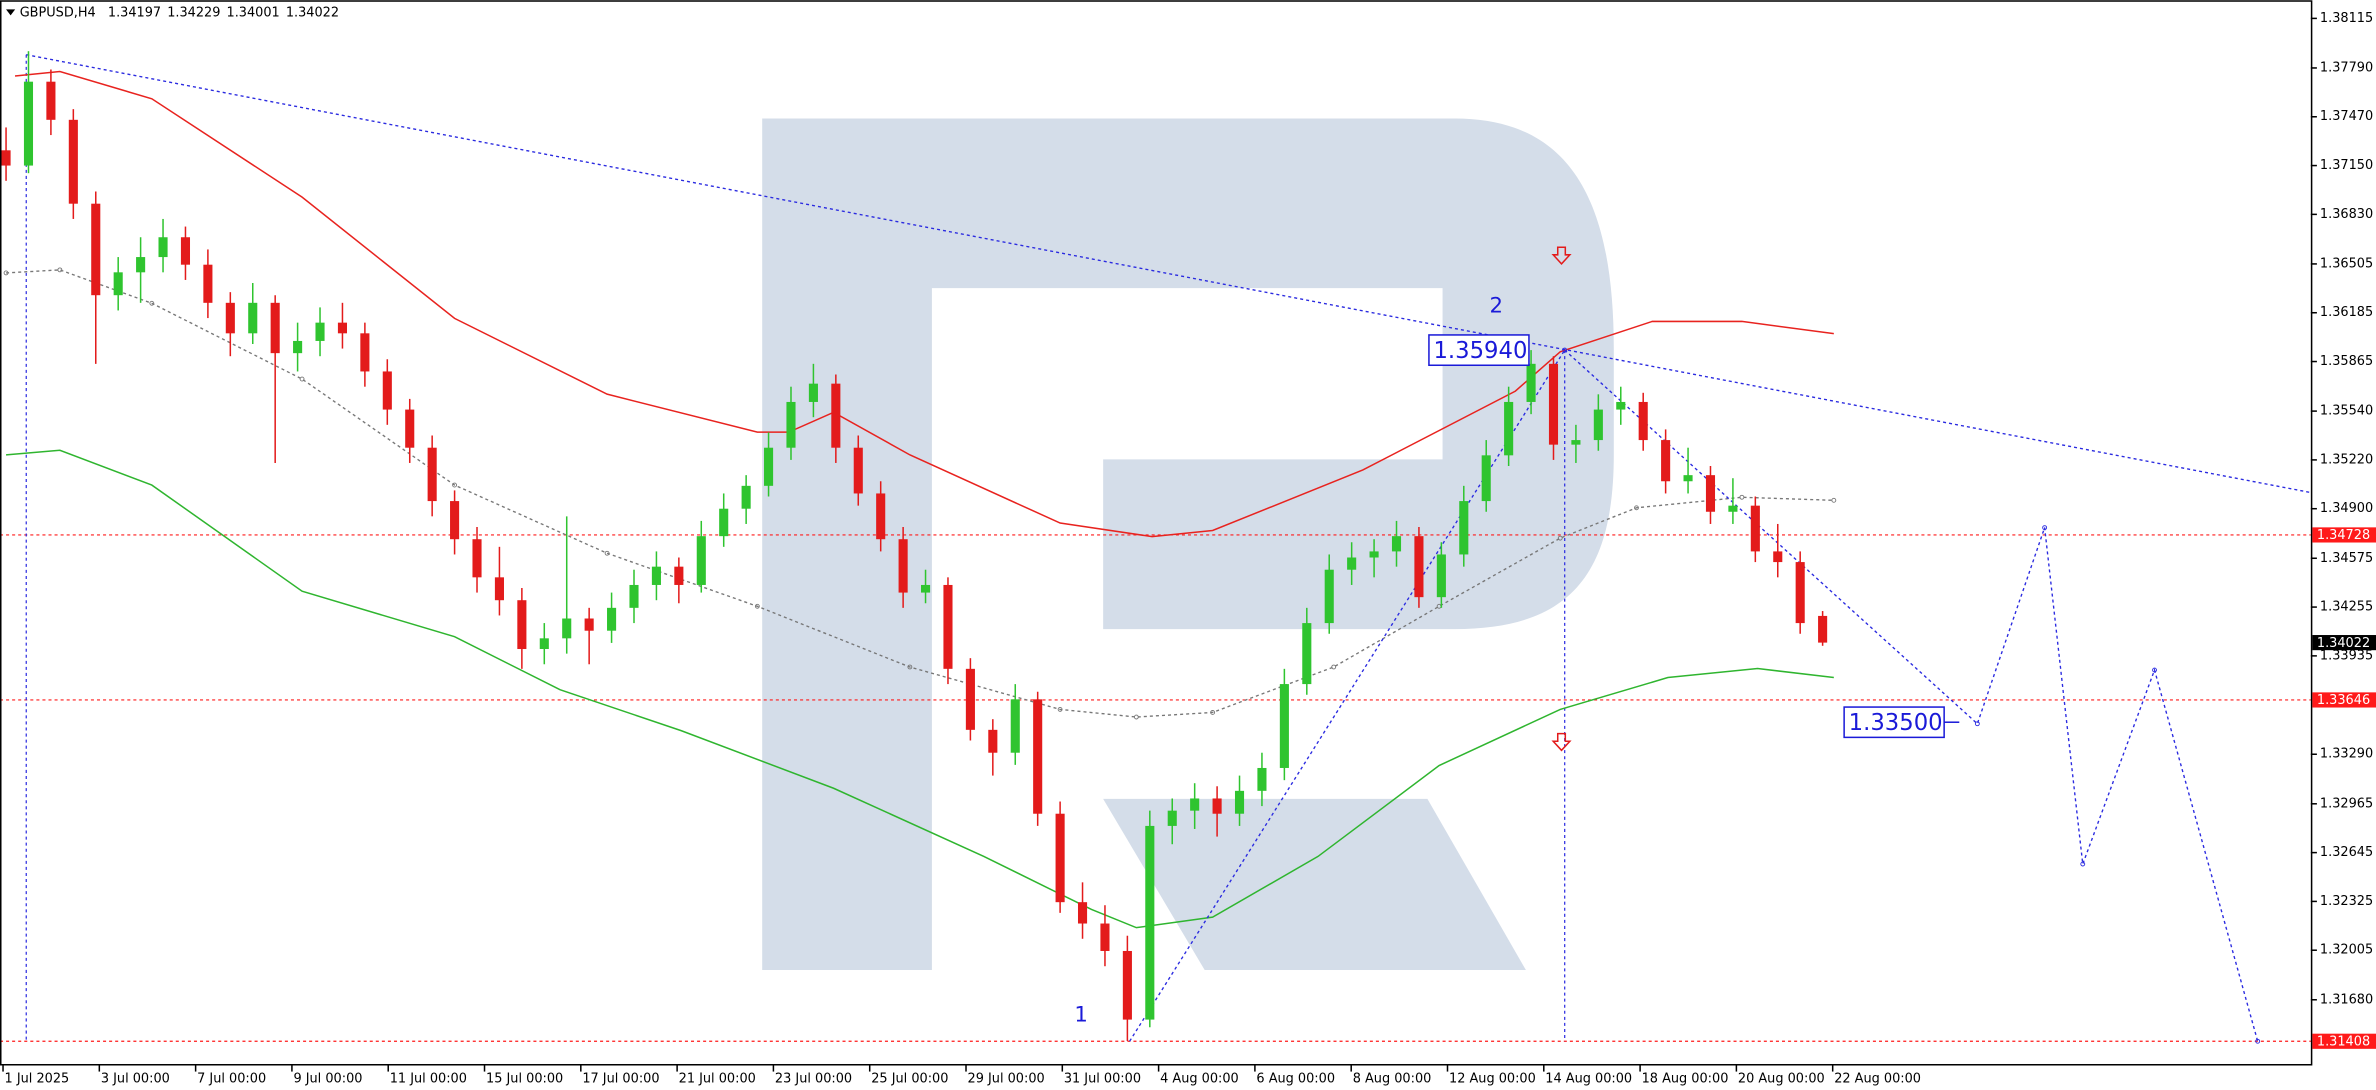 This screenshot has height=1090, width=2376. What do you see at coordinates (134, 12) in the screenshot?
I see `ohlc-value: 1.34197` at bounding box center [134, 12].